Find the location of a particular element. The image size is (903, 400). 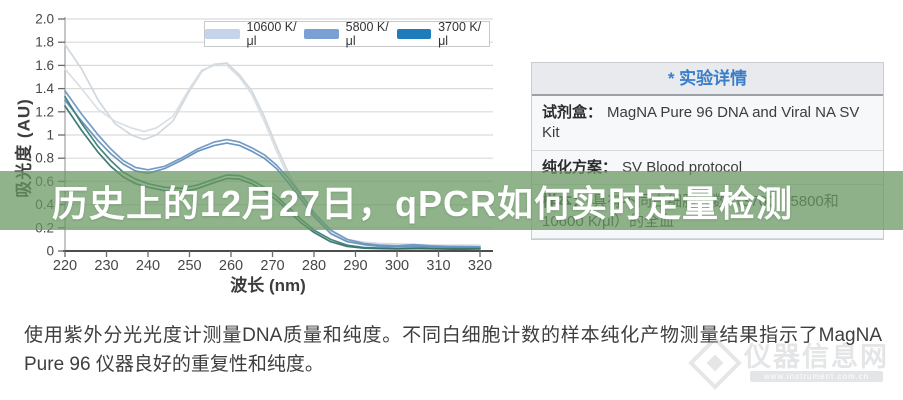

watermark-text-column: 仪器信息网 www.instrument.com.cn is located at coordinates (816, 362).